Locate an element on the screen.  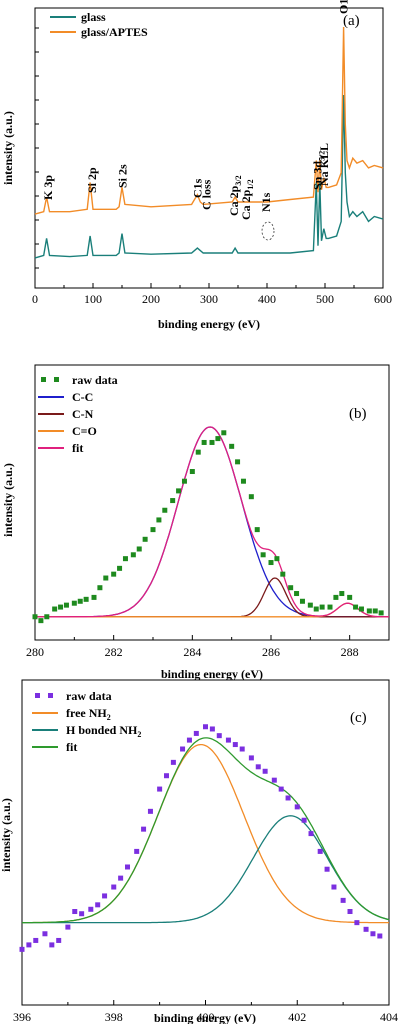
panel-c-xlabel: binding energy (eV) is located at coordinates (205, 1017).